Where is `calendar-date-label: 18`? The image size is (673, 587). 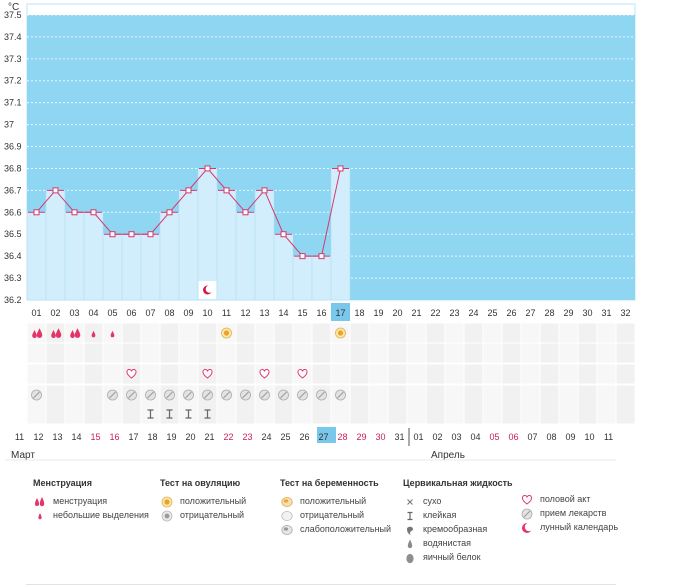 calendar-date-label: 18 is located at coordinates (152, 437).